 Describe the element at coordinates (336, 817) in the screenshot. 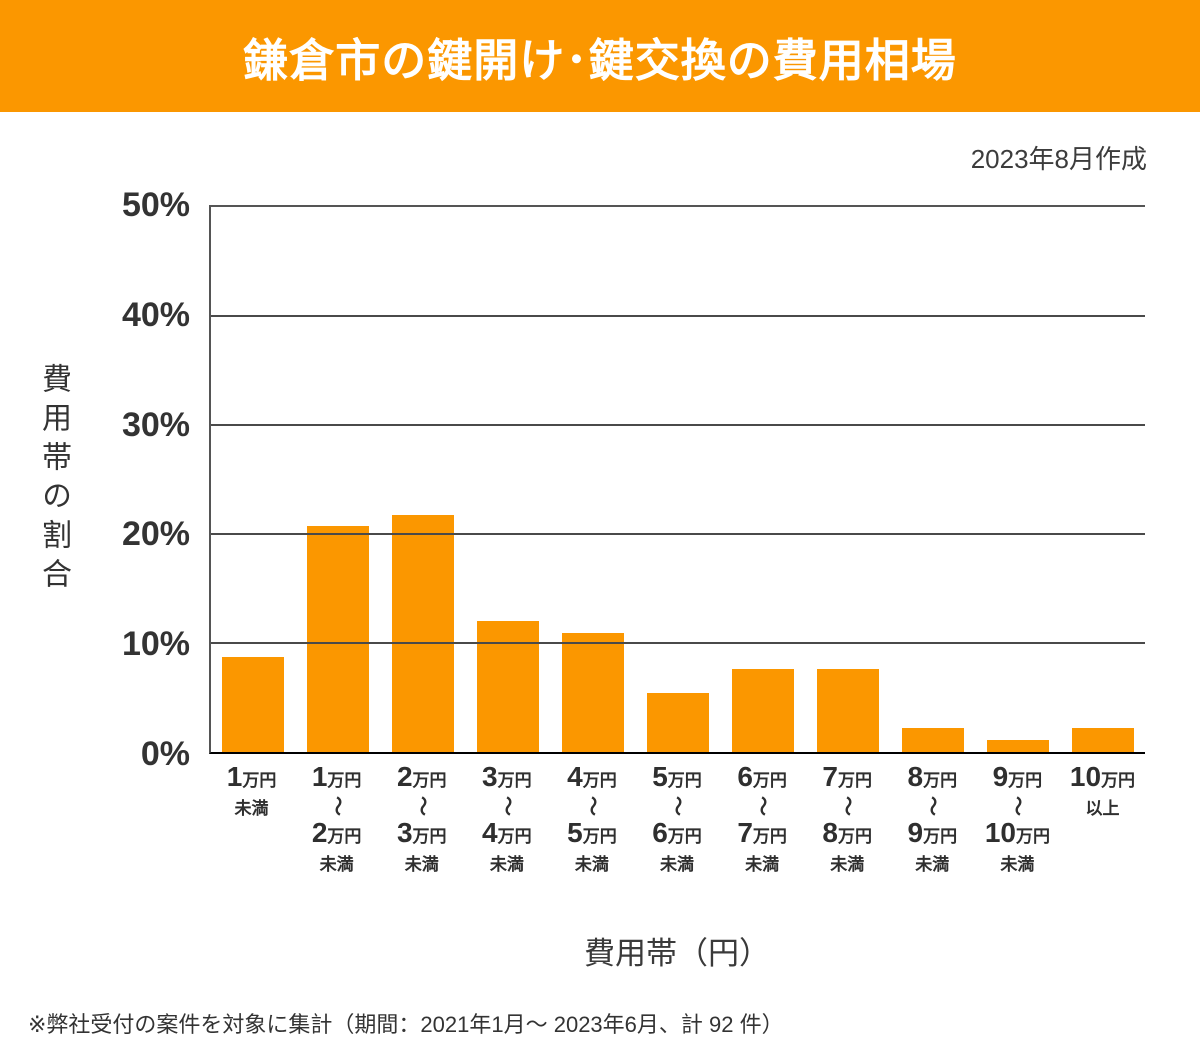

I see `x-label-2: 1万円～ 2万円 未満` at that location.